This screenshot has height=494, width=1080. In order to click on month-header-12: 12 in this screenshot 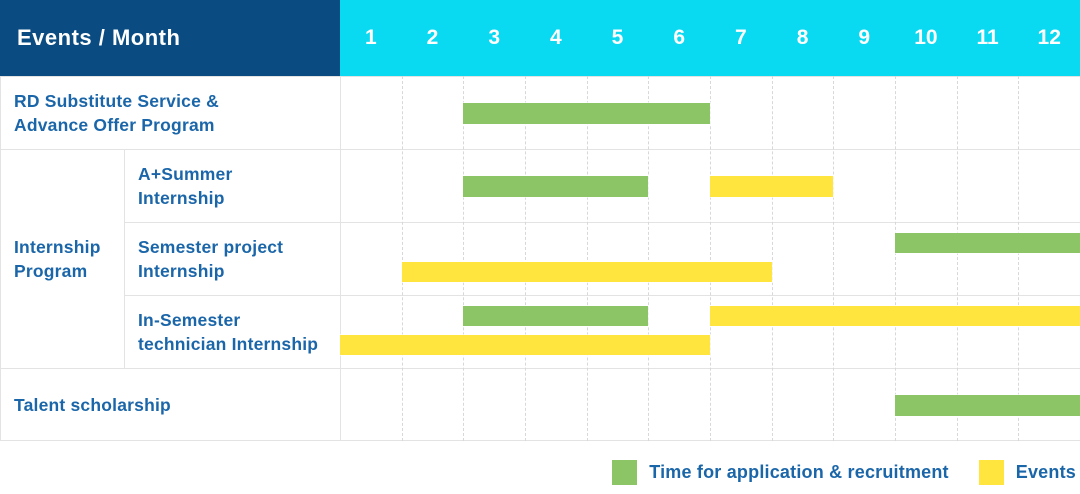, I will do `click(1049, 37)`.